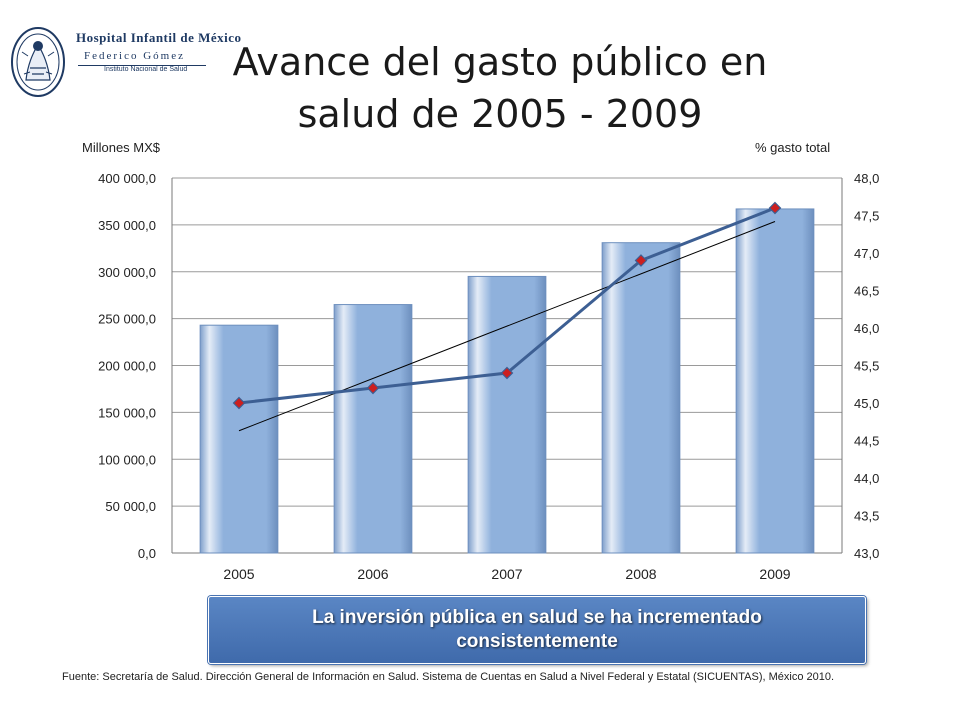 The image size is (960, 720). I want to click on y2-axis-unit-label: % gasto total, so click(793, 147).